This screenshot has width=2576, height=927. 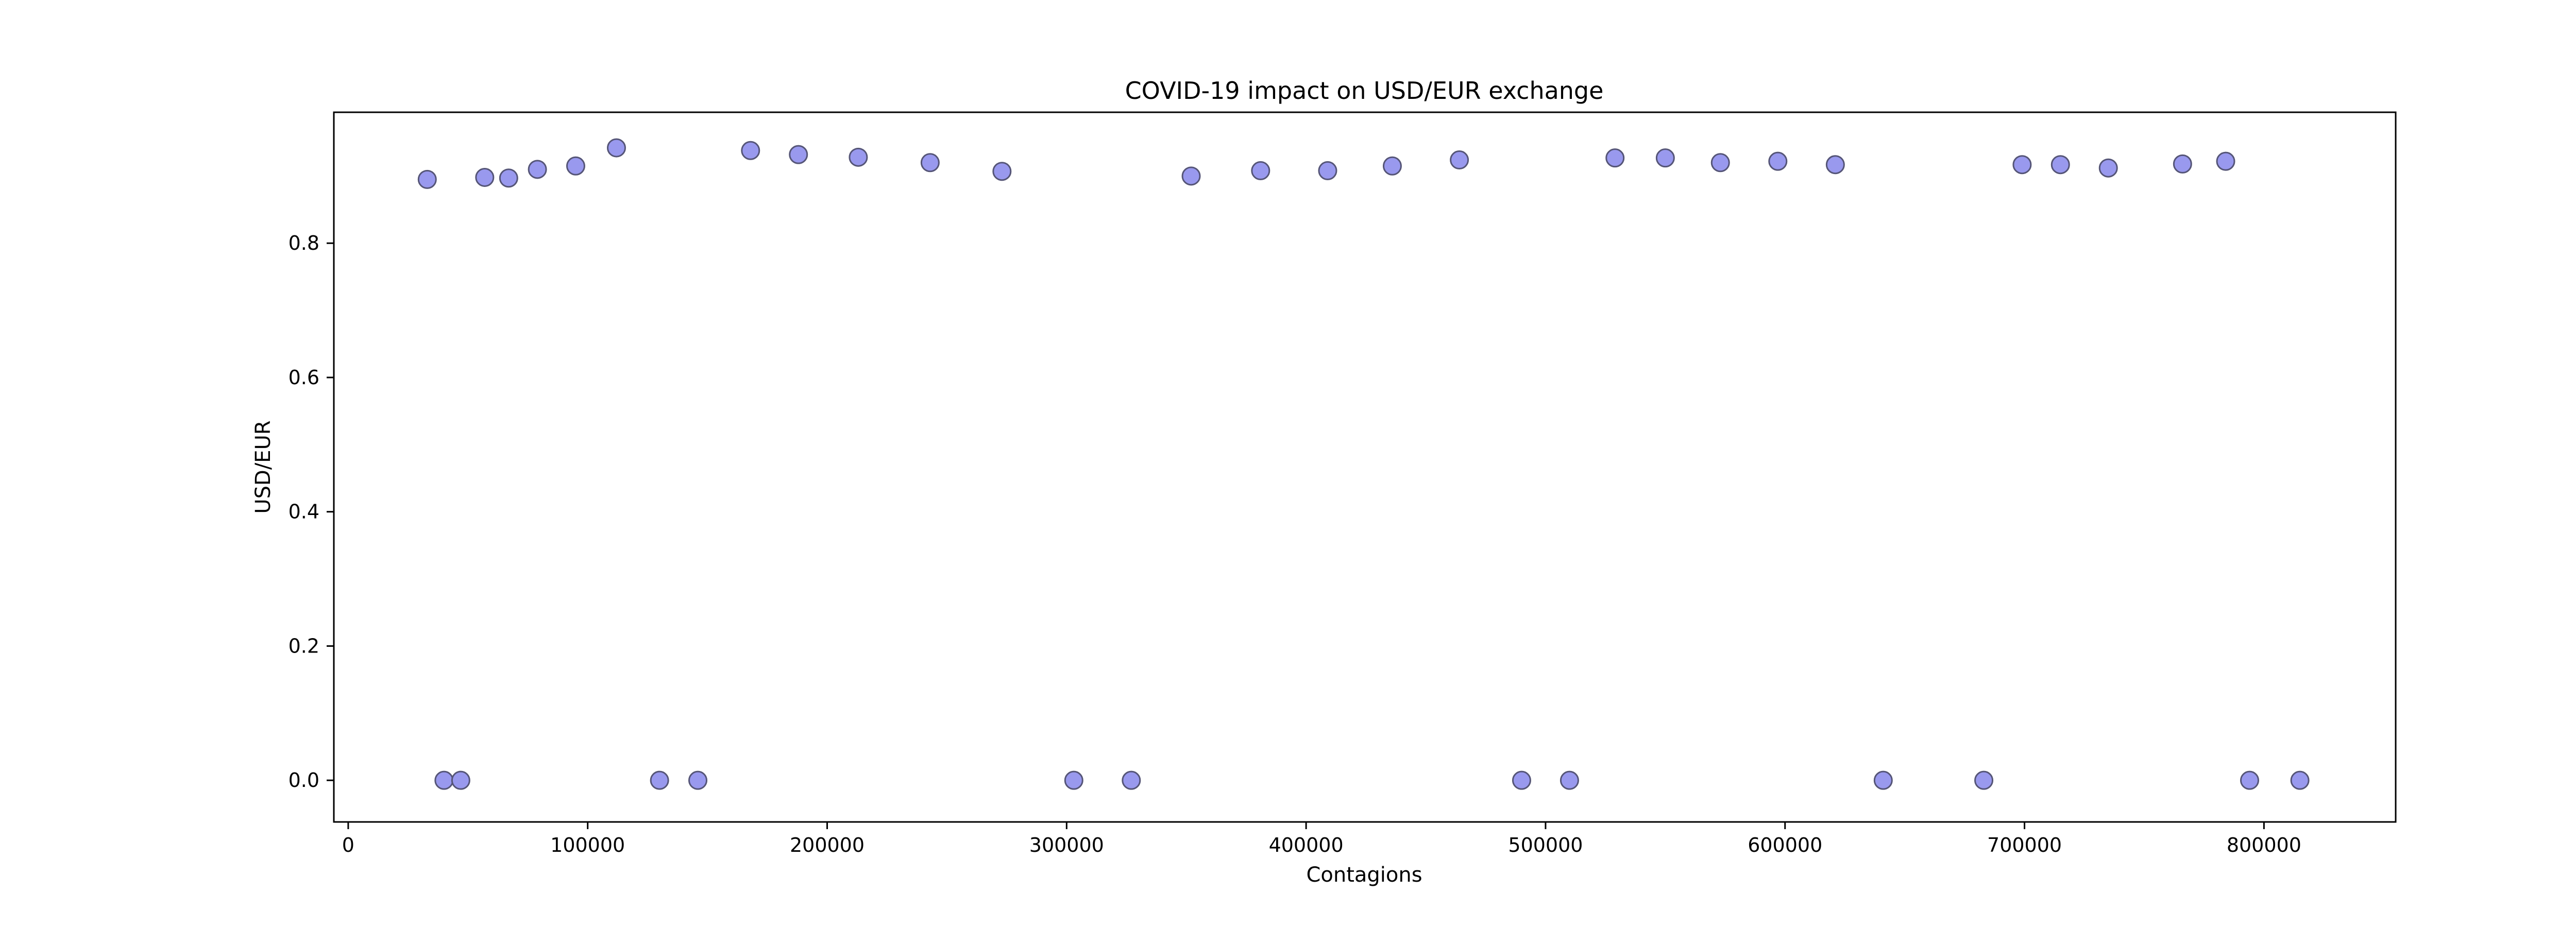 I want to click on x-tick-label: 800000, so click(x=2264, y=845).